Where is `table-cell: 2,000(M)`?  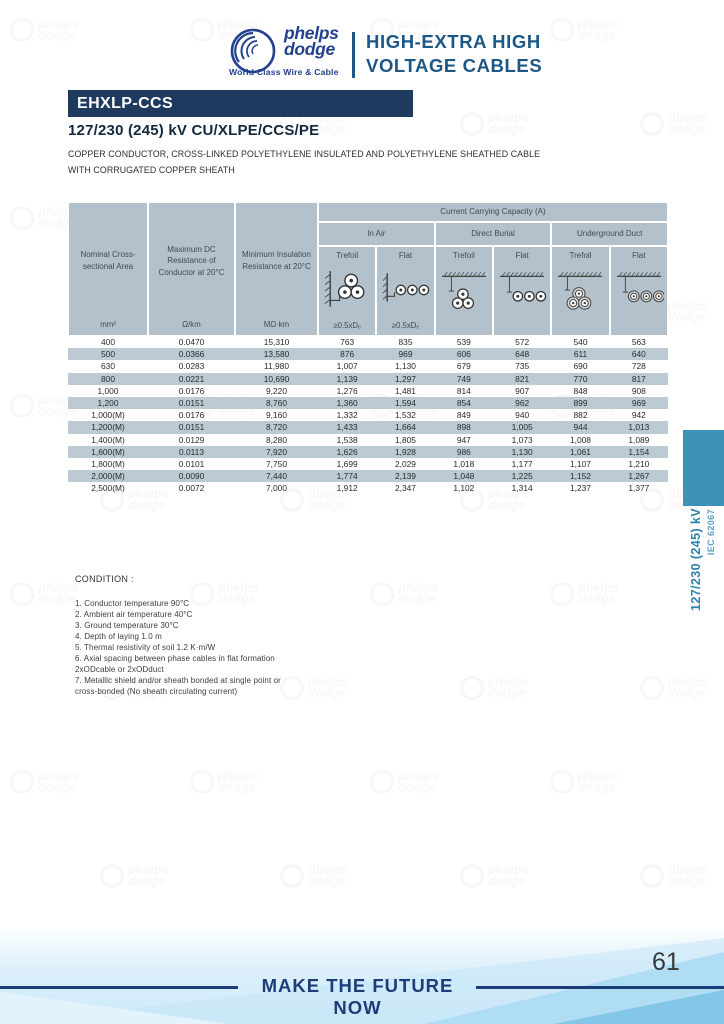 table-cell: 2,000(M) is located at coordinates (108, 476).